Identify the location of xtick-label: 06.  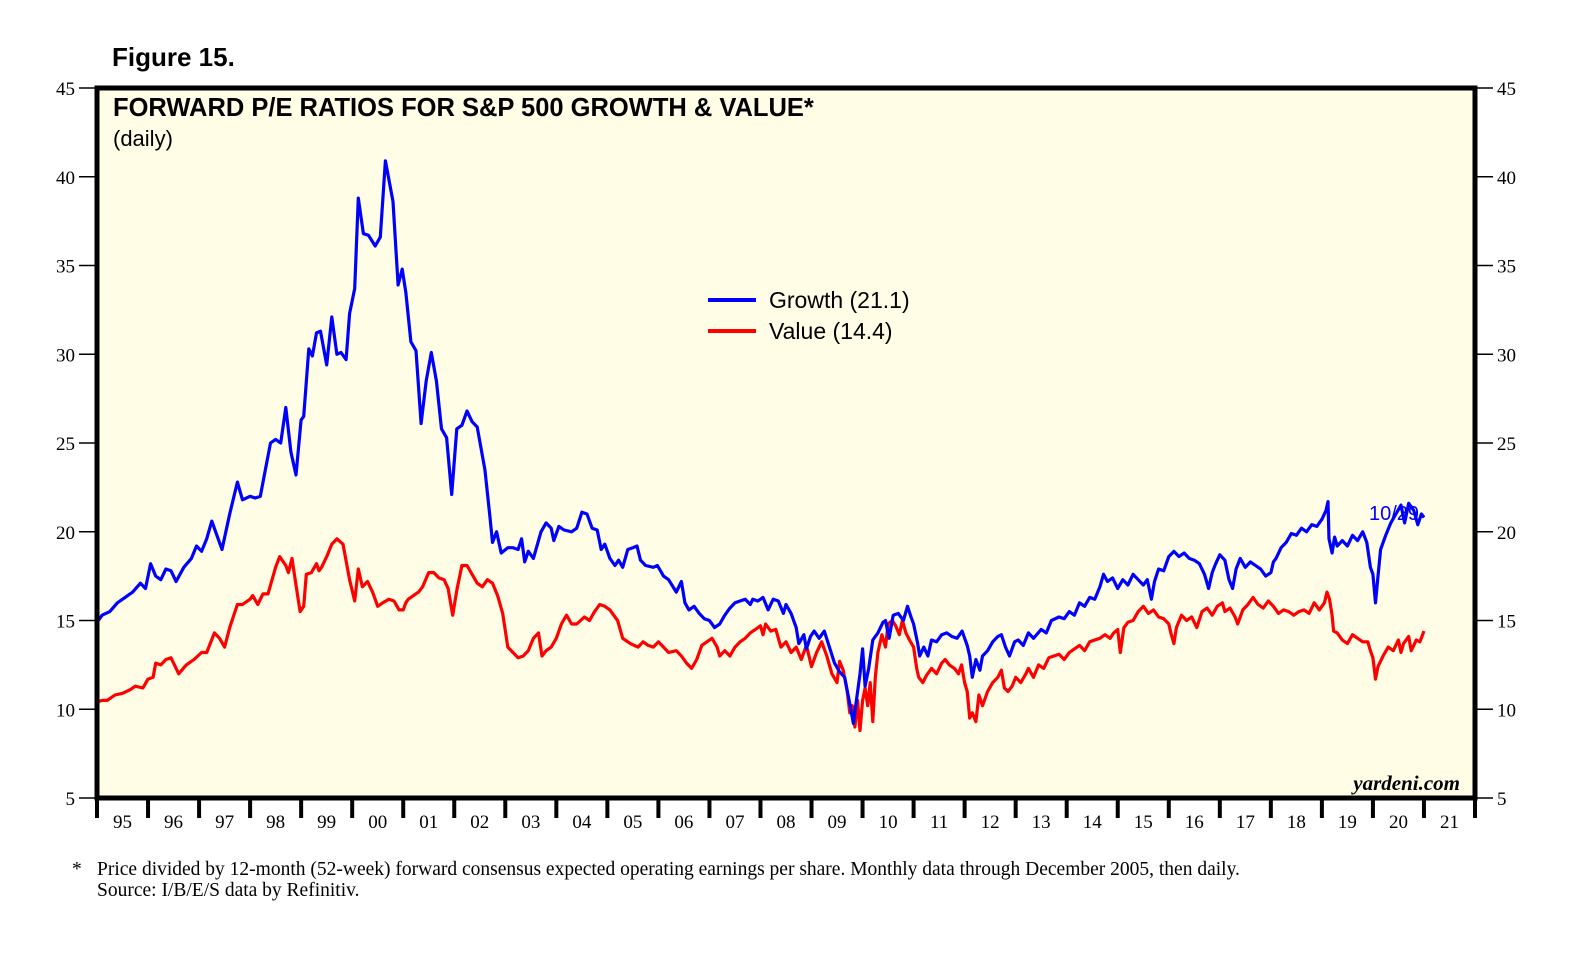
(683, 822).